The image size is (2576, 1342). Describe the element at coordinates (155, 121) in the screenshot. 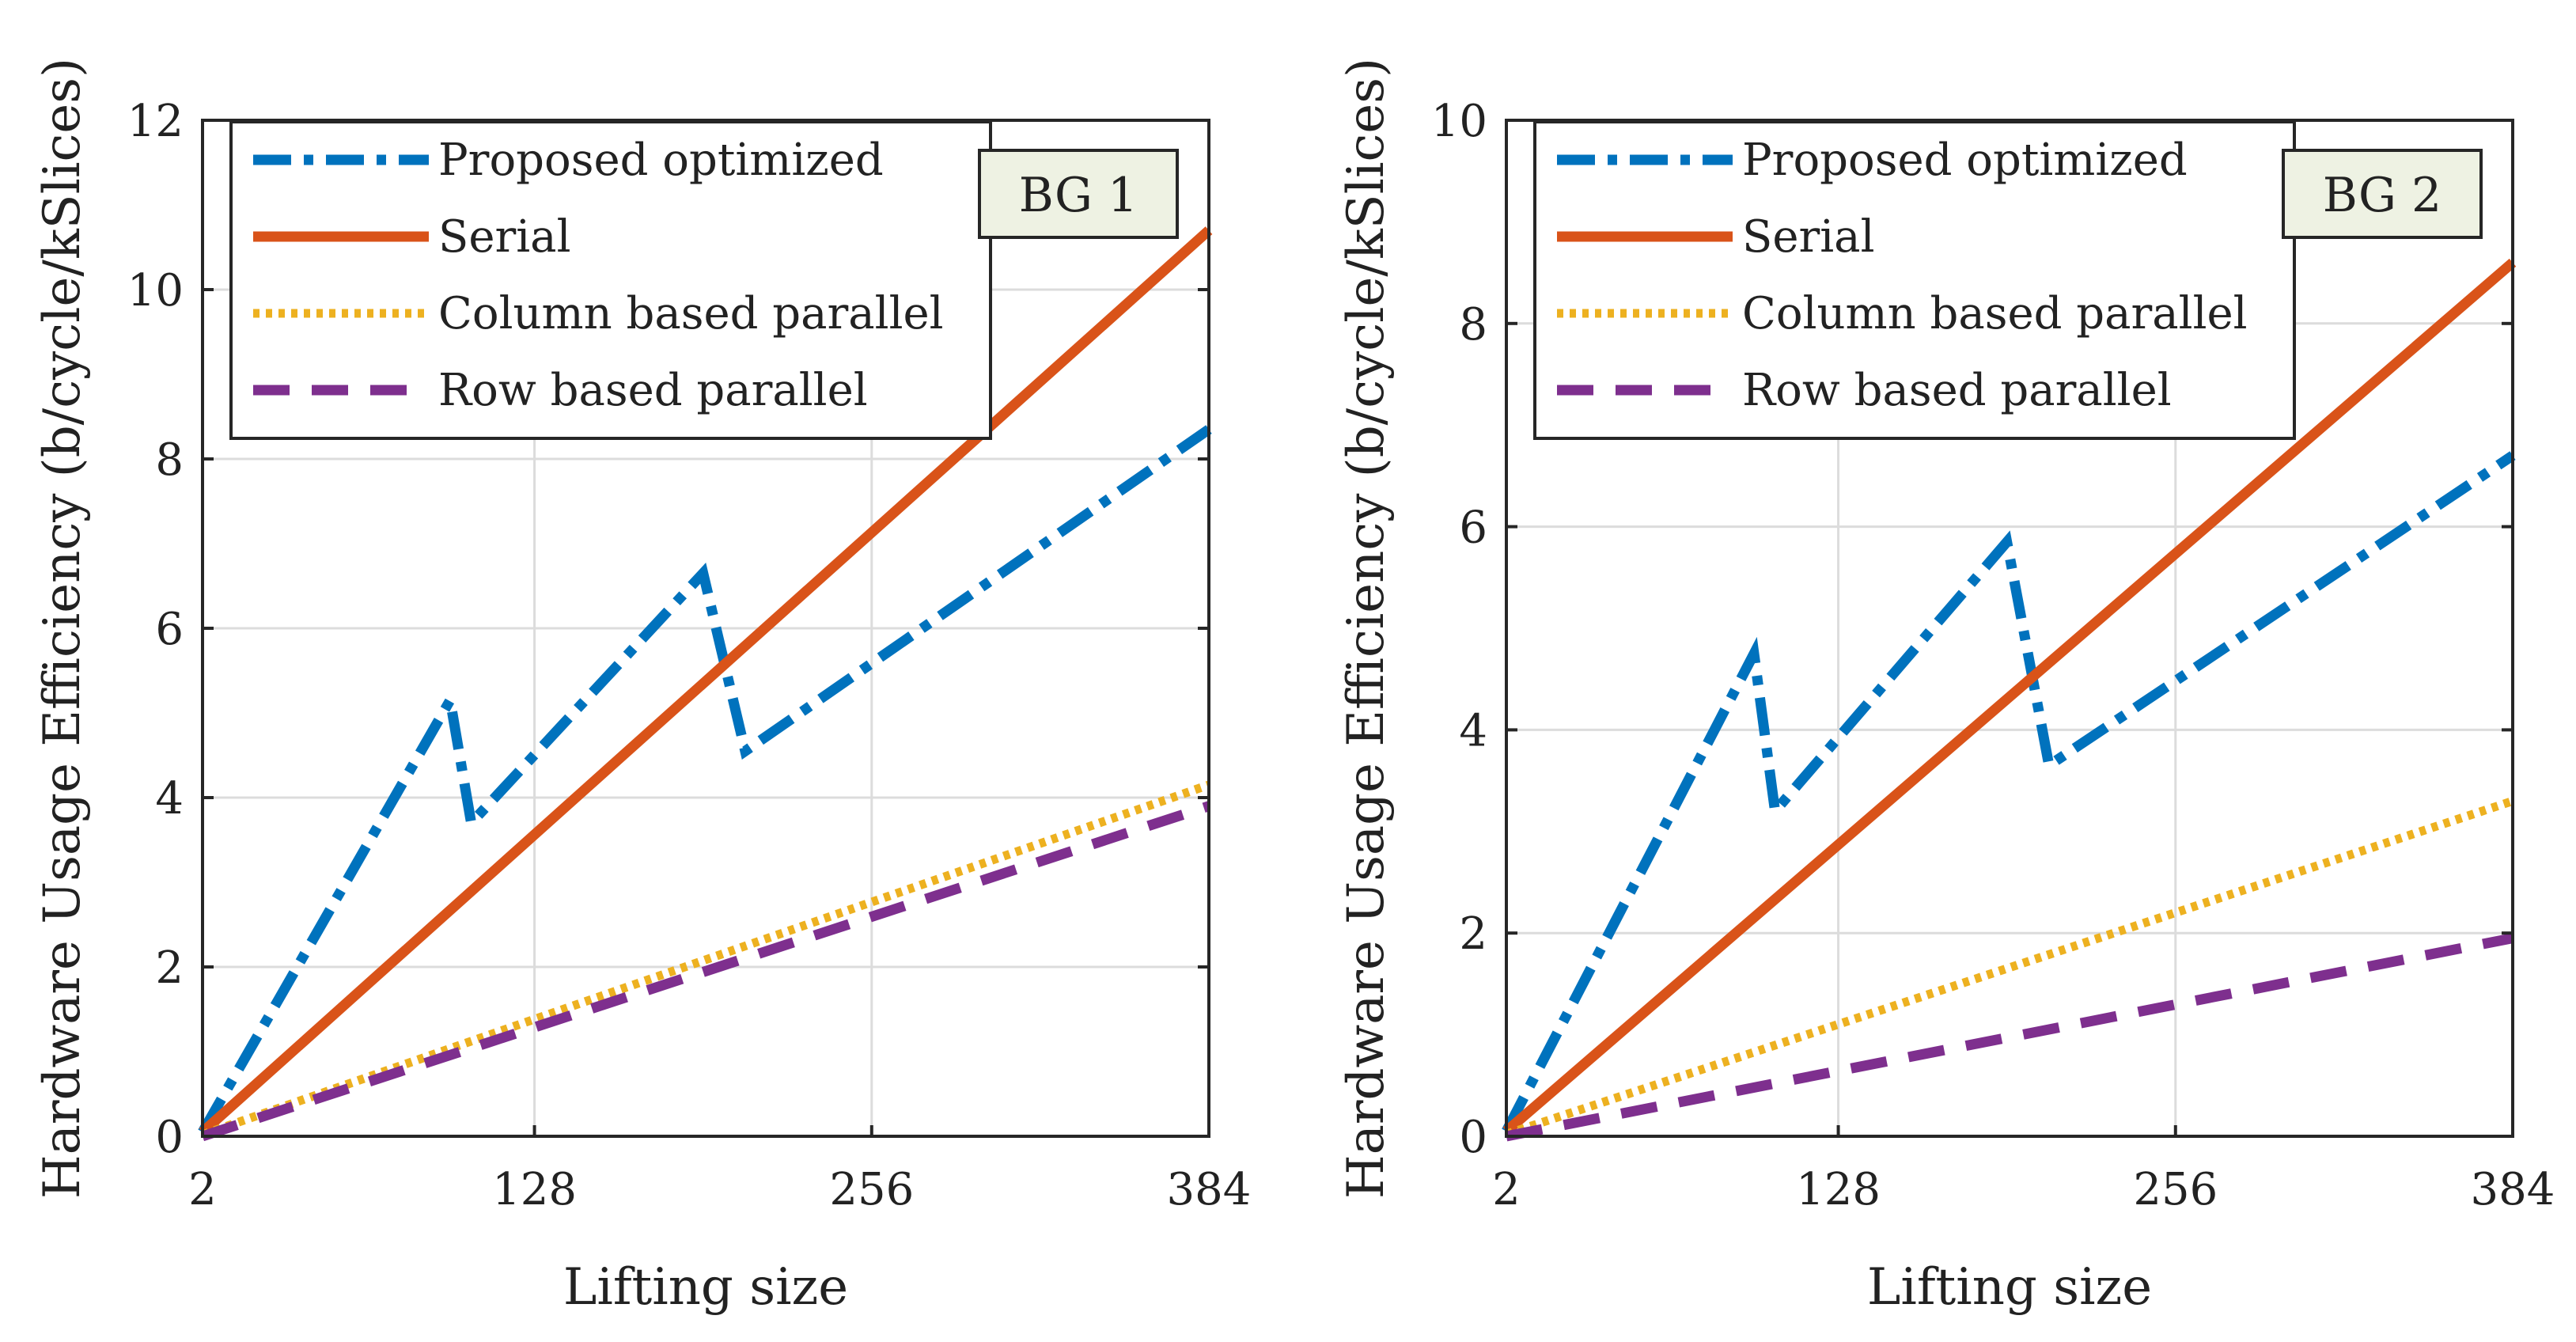

I see `y-tick-label: 12` at that location.